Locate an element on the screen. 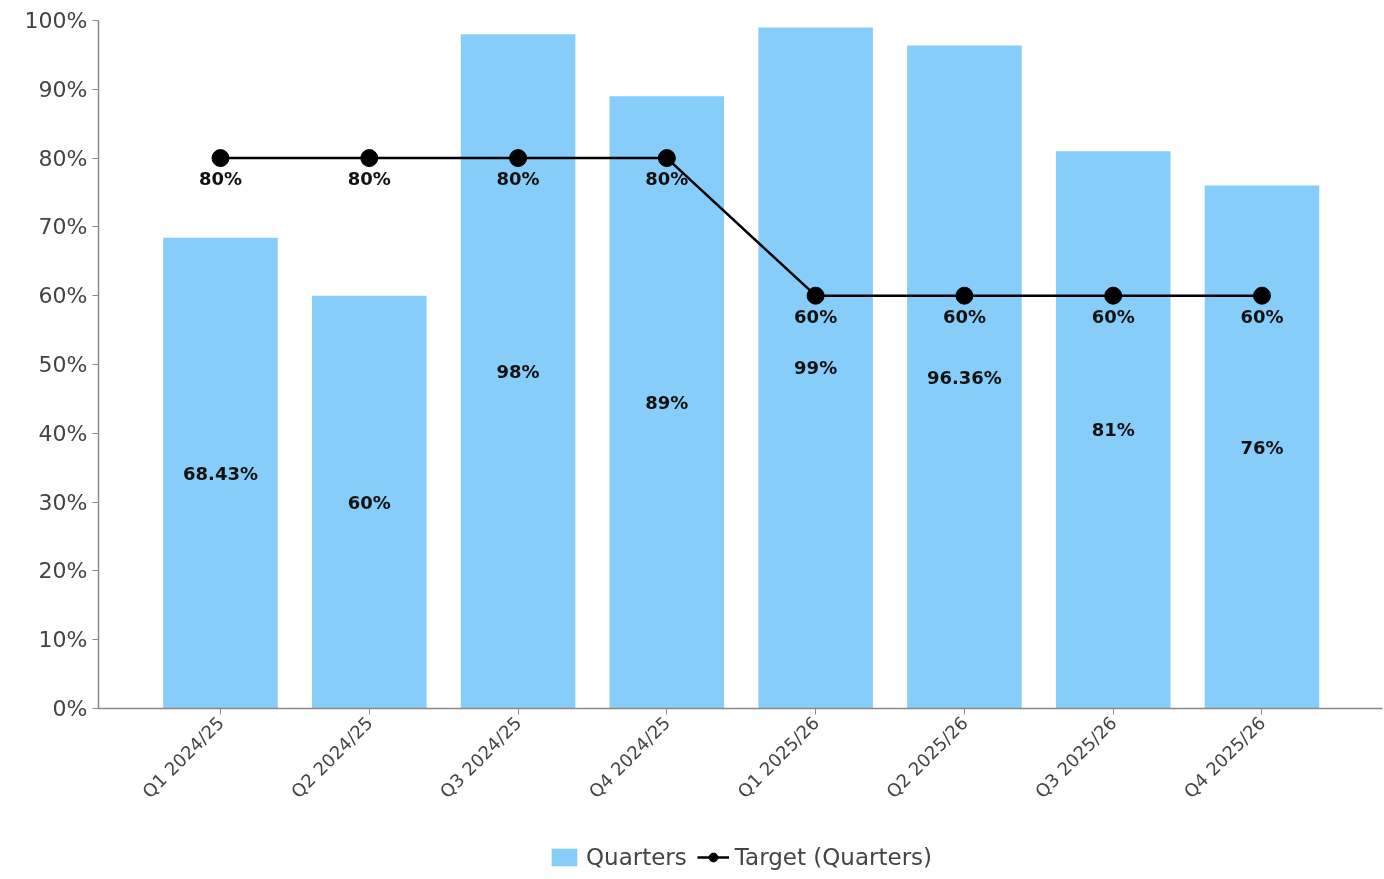 The image size is (1384, 879). data-label: 98% is located at coordinates (518, 371).